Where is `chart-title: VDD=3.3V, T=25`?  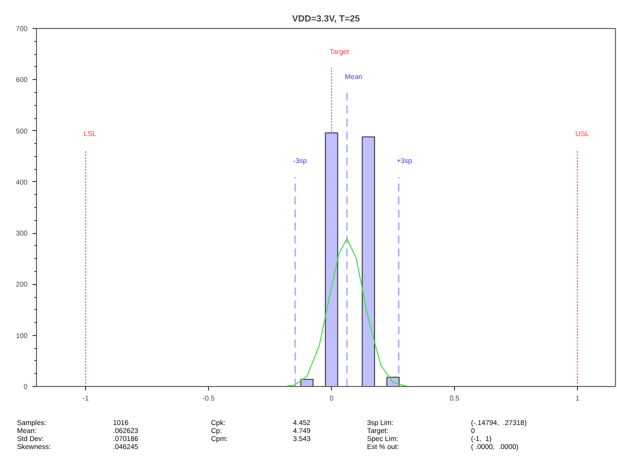 chart-title: VDD=3.3V, T=25 is located at coordinates (326, 19).